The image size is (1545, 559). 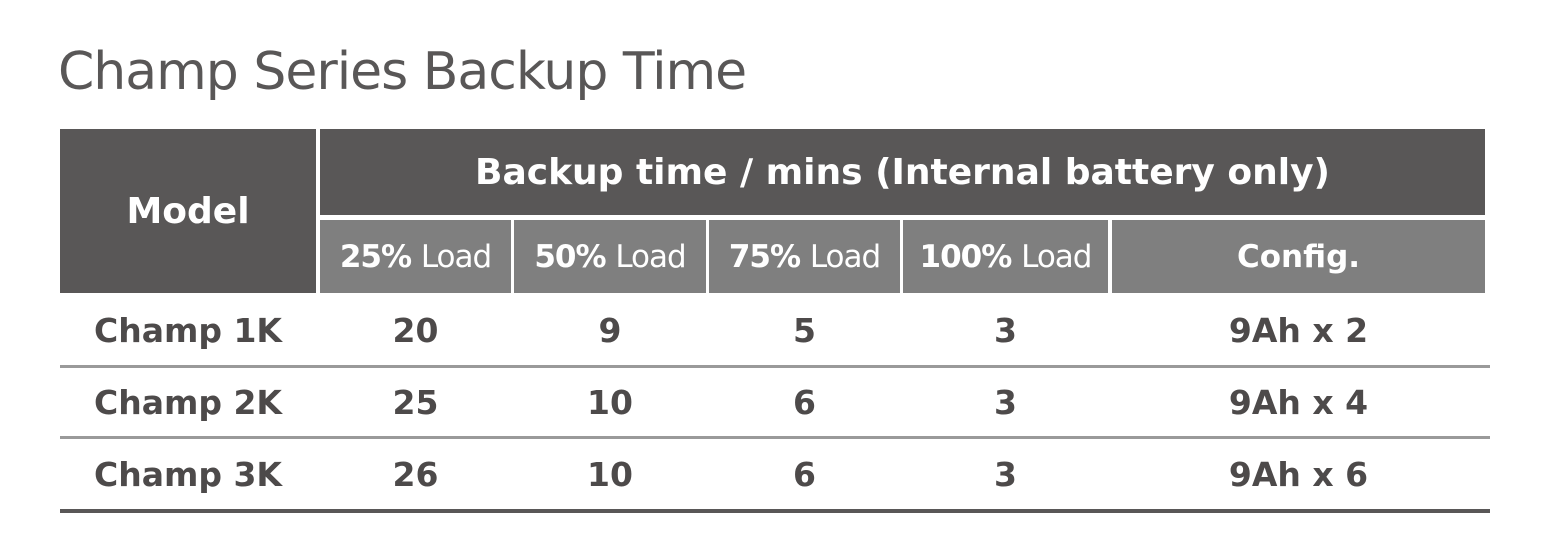 What do you see at coordinates (415, 330) in the screenshot?
I see `backup-minutes-cell: 20` at bounding box center [415, 330].